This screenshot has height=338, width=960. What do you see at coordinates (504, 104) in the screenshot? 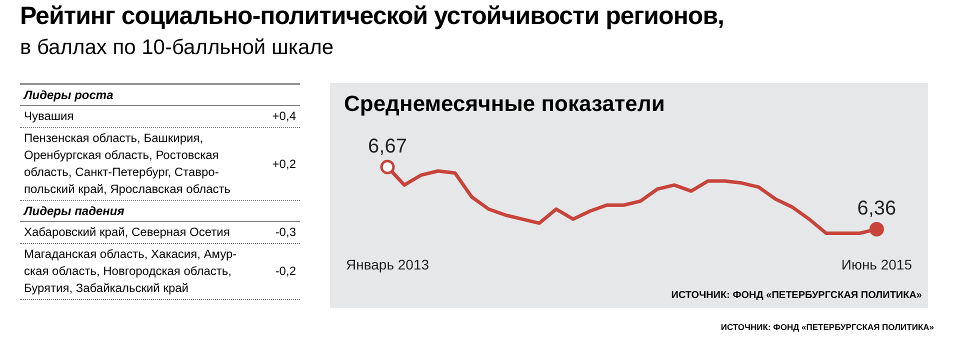
I see `chart-title: Среднемесячные показатели` at bounding box center [504, 104].